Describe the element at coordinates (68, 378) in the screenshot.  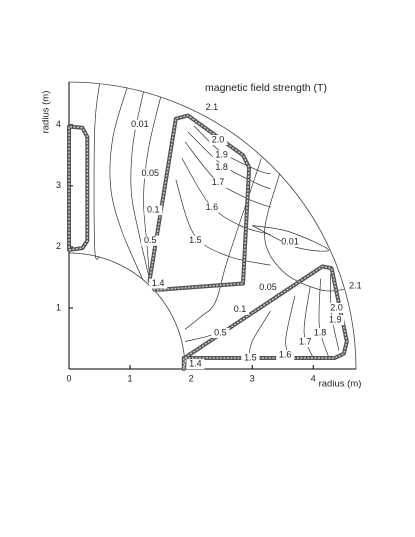
I see `x-tick-label: 0` at that location.